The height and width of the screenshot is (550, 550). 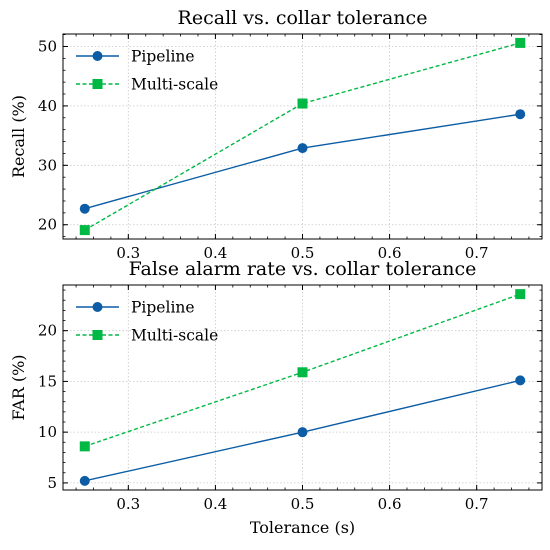 What do you see at coordinates (47, 225) in the screenshot?
I see `y-tick-label-1: 20` at bounding box center [47, 225].